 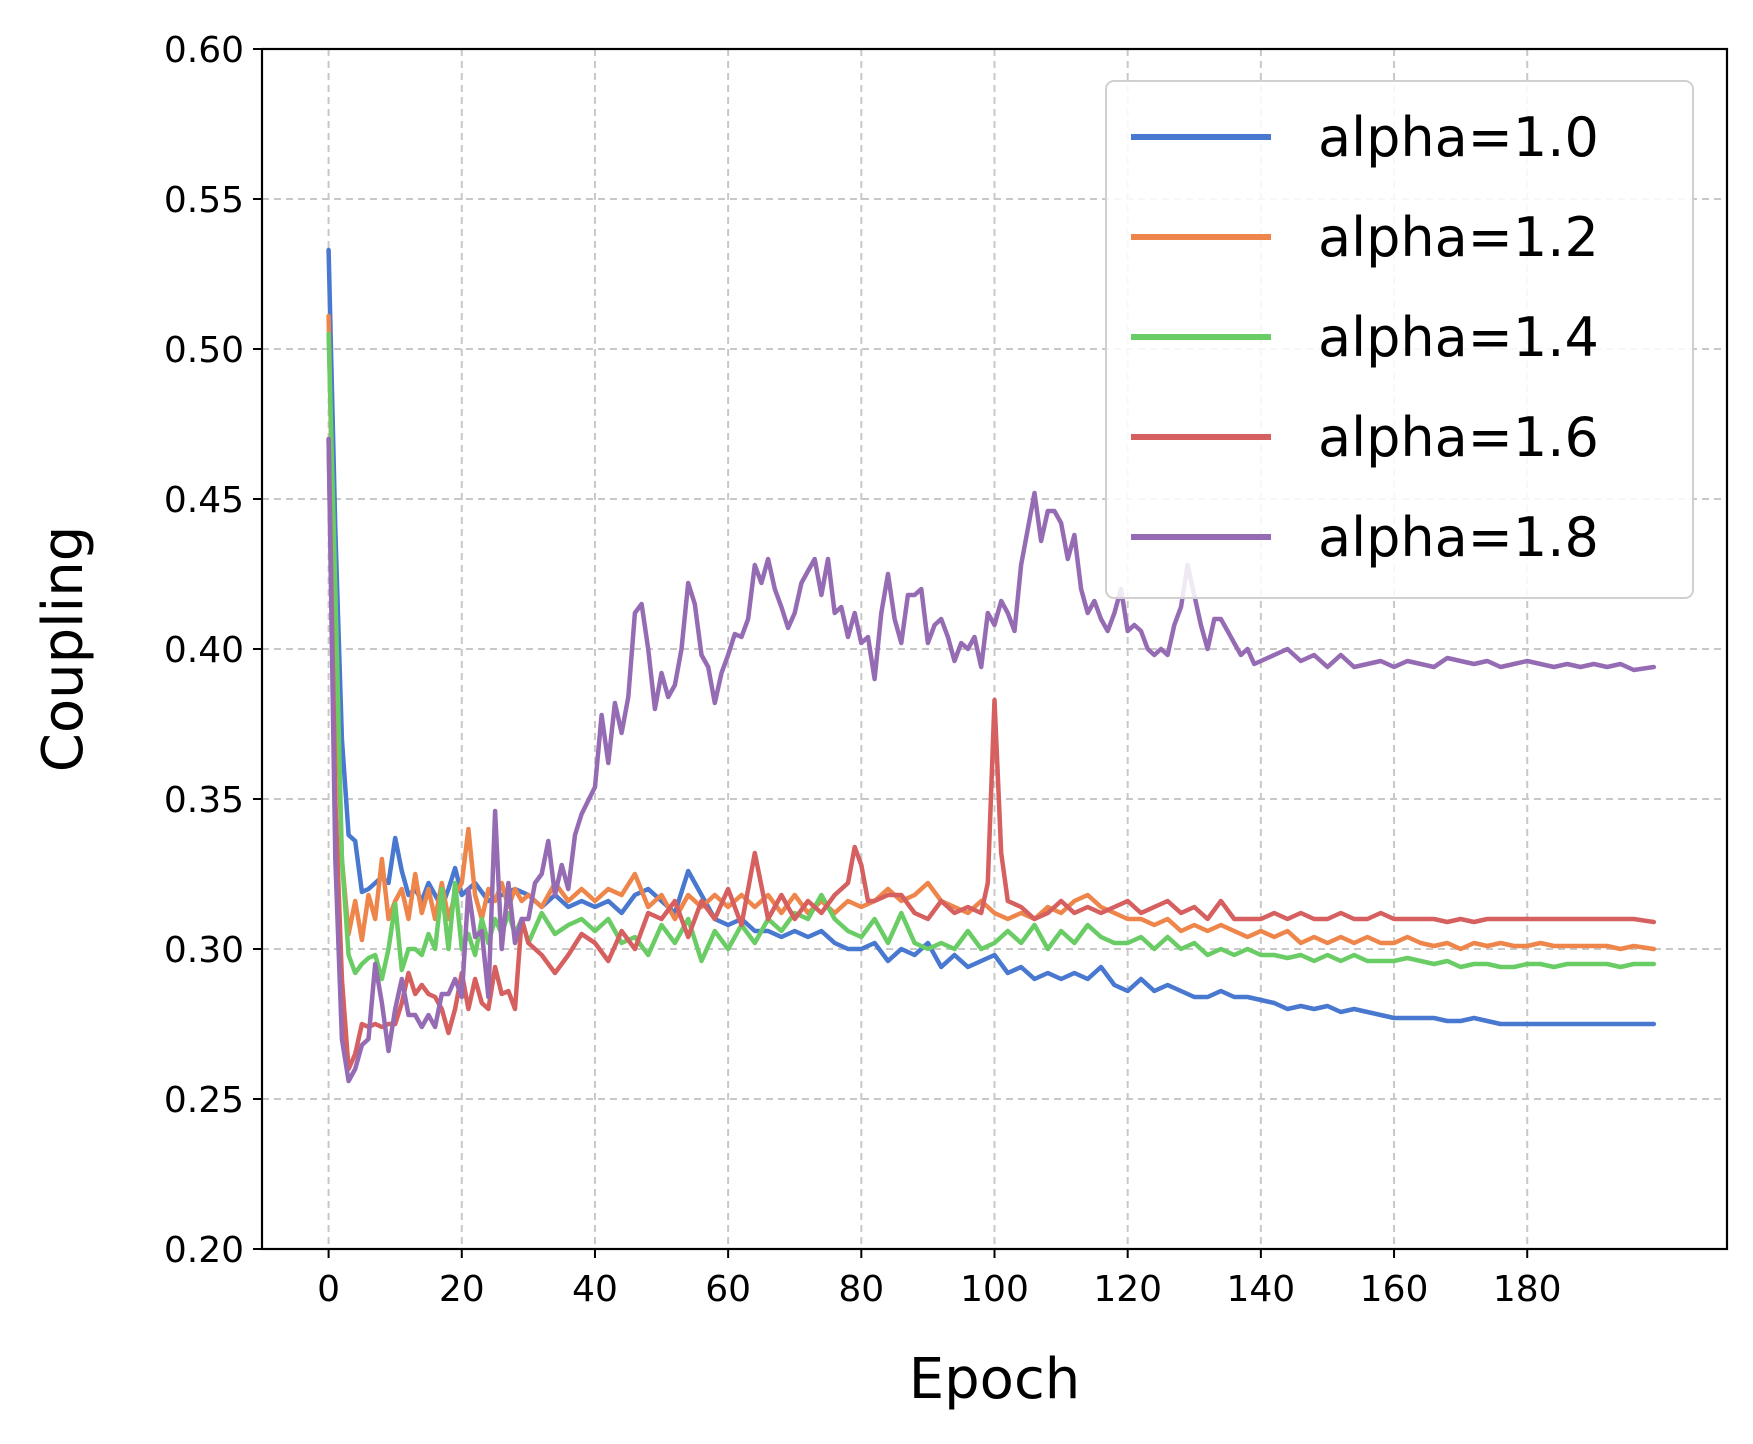 I want to click on legend-box, so click(x=1399, y=339).